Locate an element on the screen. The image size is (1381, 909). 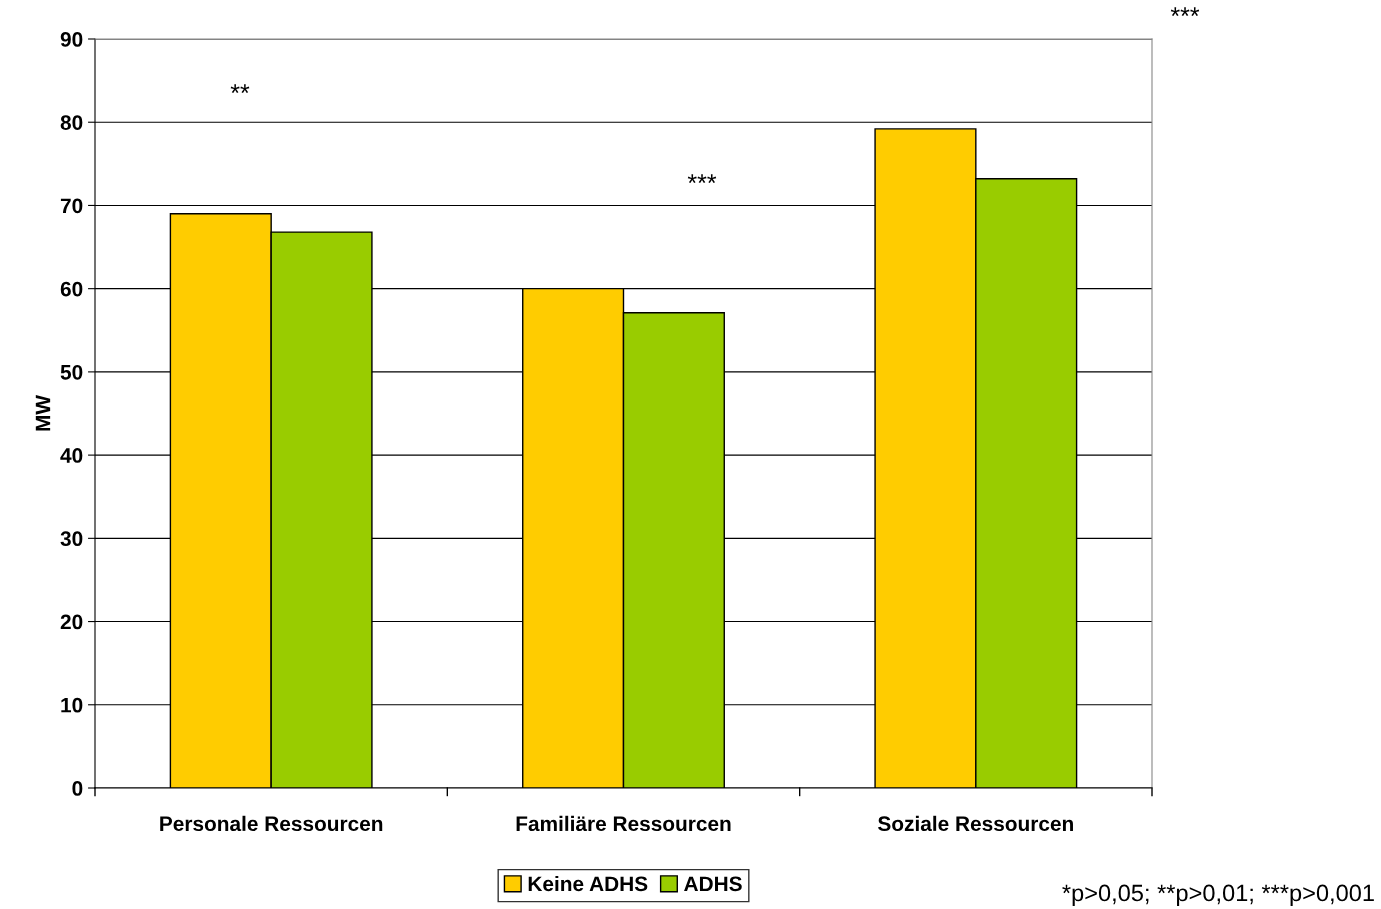
x-tick-label: Soziale Ressourcen is located at coordinates (975, 823).